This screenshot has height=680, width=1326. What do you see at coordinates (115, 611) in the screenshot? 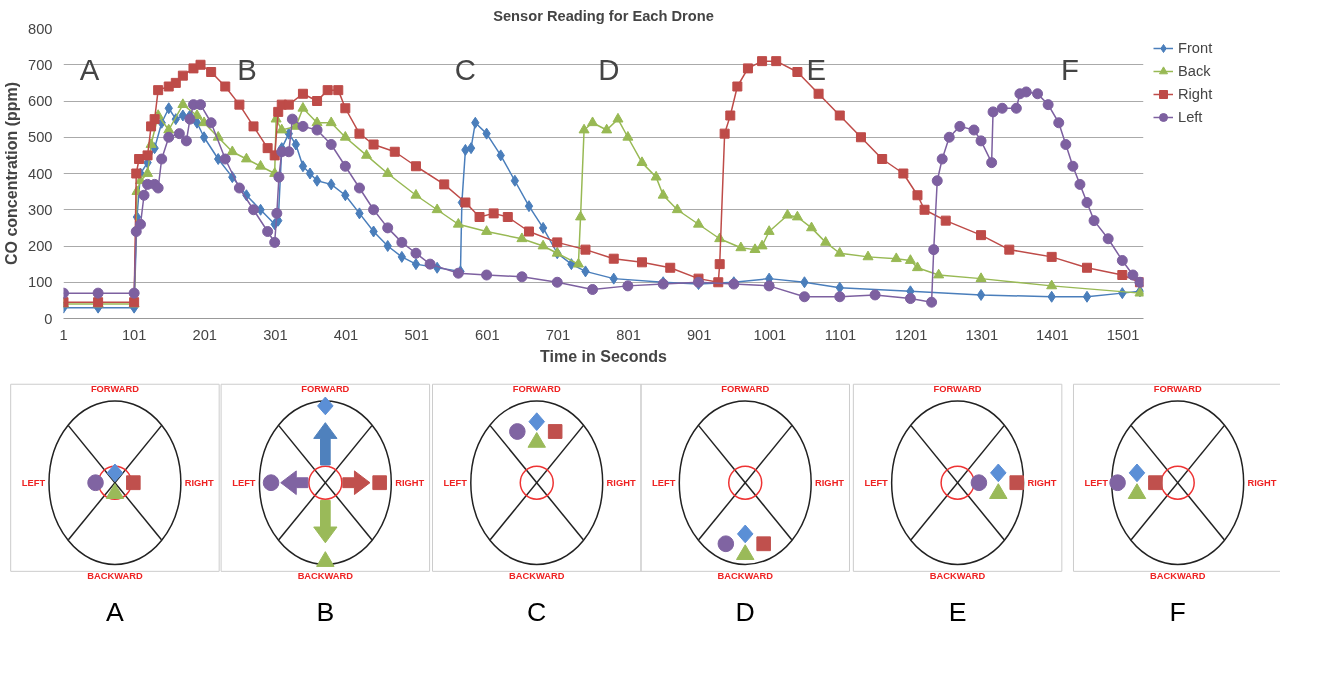
I see `text: A` at bounding box center [115, 611].